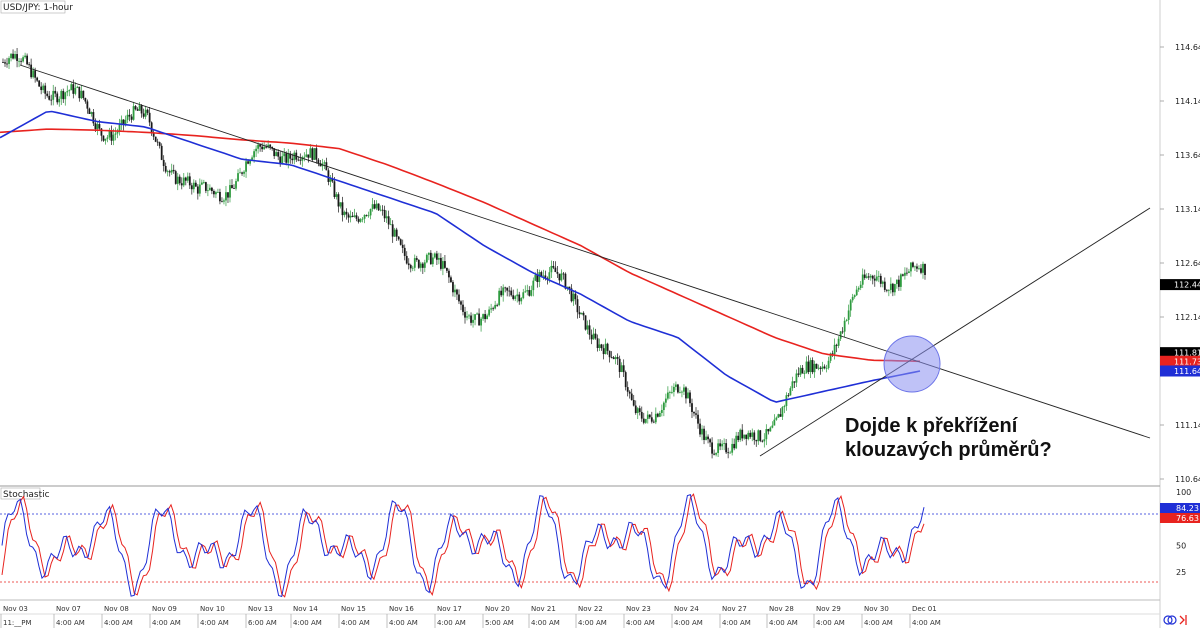 The height and width of the screenshot is (628, 1200). What do you see at coordinates (1183, 620) in the screenshot?
I see `scroll-to-end-icon` at bounding box center [1183, 620].